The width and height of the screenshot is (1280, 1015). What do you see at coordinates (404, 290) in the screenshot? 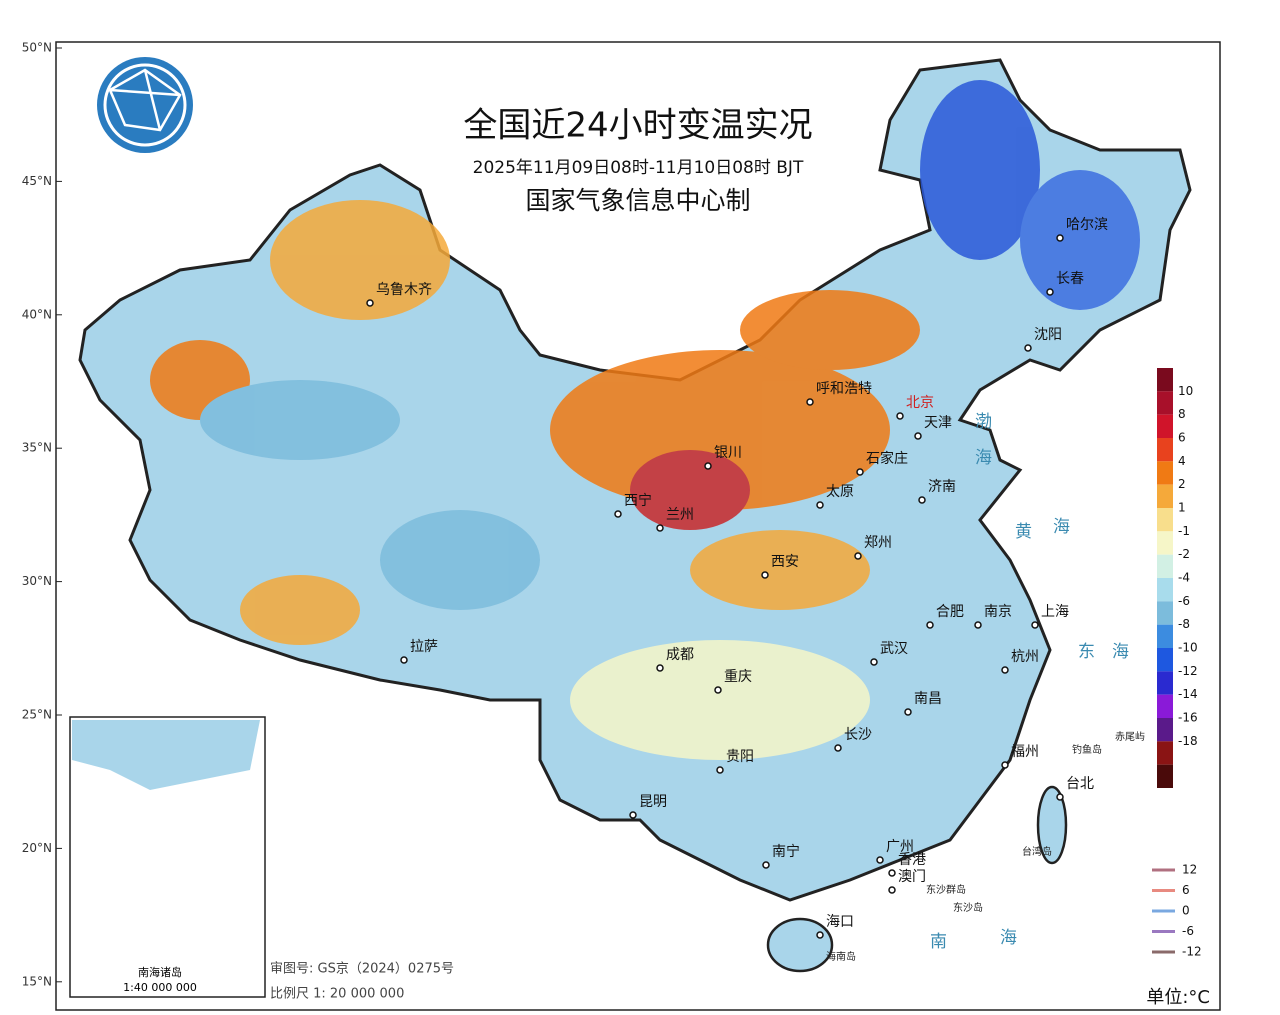
I see `city-label: 乌鲁木齐` at bounding box center [404, 290].